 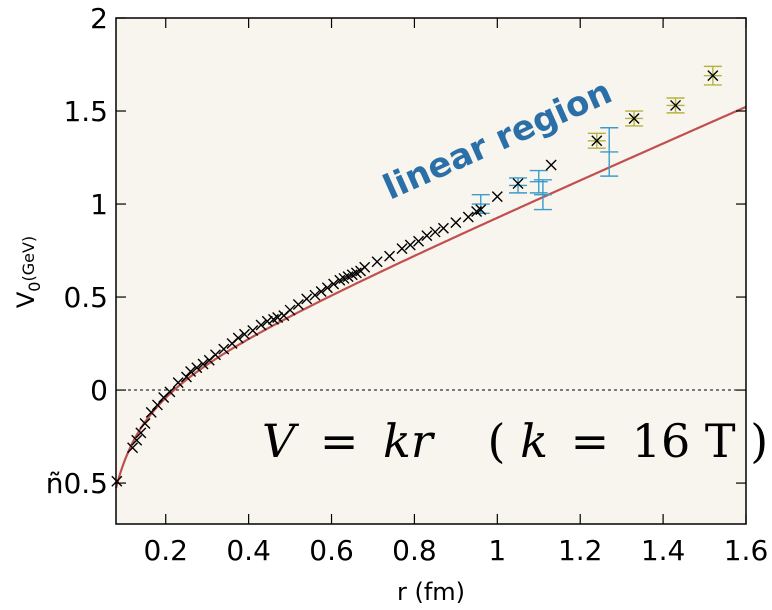 What do you see at coordinates (99, 204) in the screenshot?
I see `y-tick-label: 1` at bounding box center [99, 204].